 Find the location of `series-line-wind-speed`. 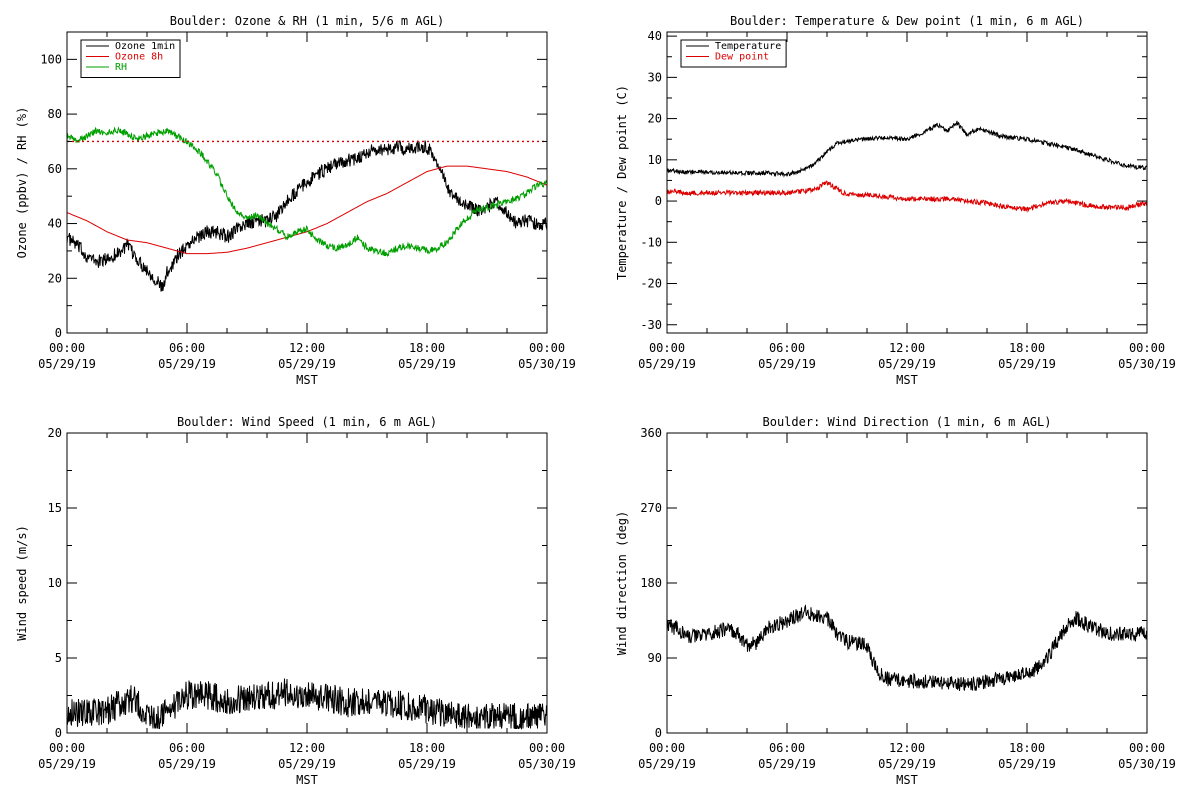

series-line-wind-speed is located at coordinates (307, 704).